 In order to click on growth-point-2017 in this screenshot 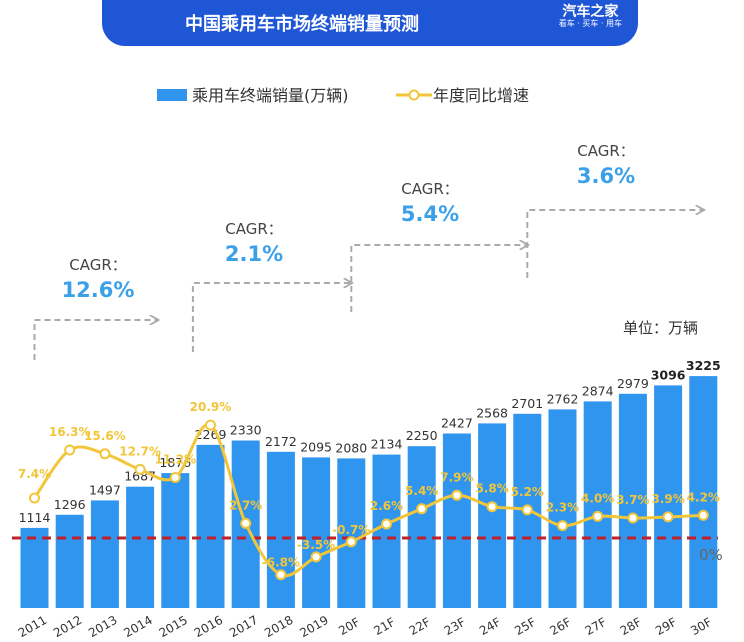, I will do `click(246, 523)`.